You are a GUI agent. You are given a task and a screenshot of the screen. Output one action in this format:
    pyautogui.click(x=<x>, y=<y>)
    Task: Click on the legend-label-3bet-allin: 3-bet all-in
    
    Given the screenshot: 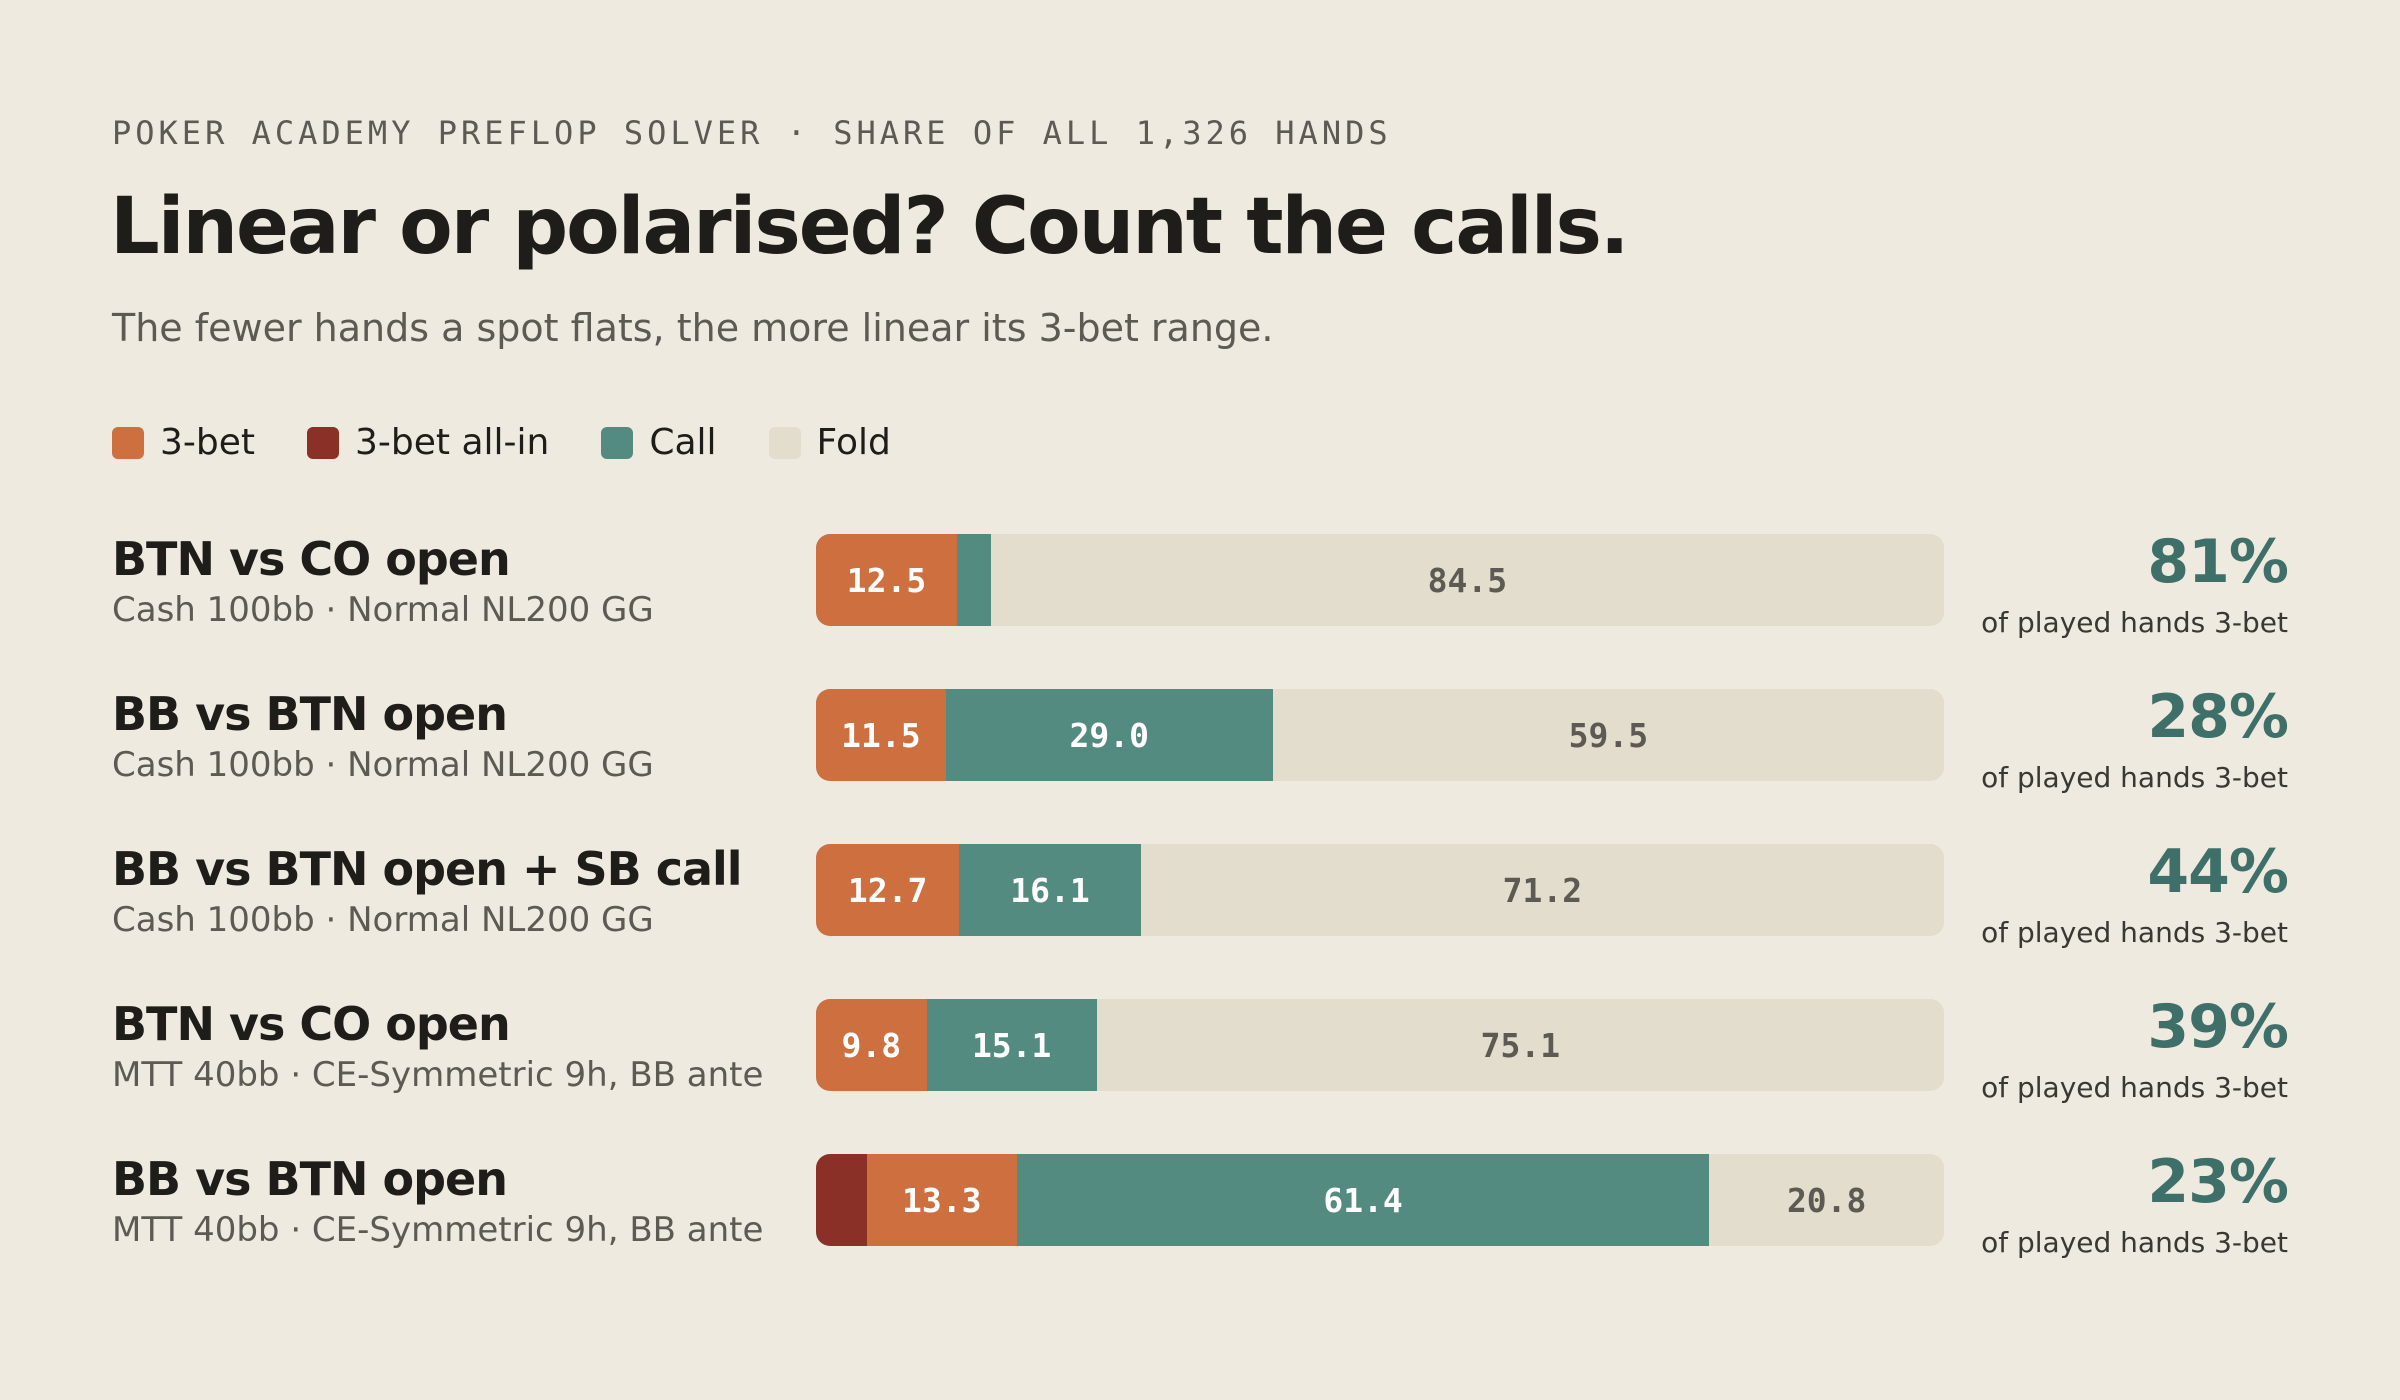 What is the action you would take?
    pyautogui.click(x=452, y=442)
    